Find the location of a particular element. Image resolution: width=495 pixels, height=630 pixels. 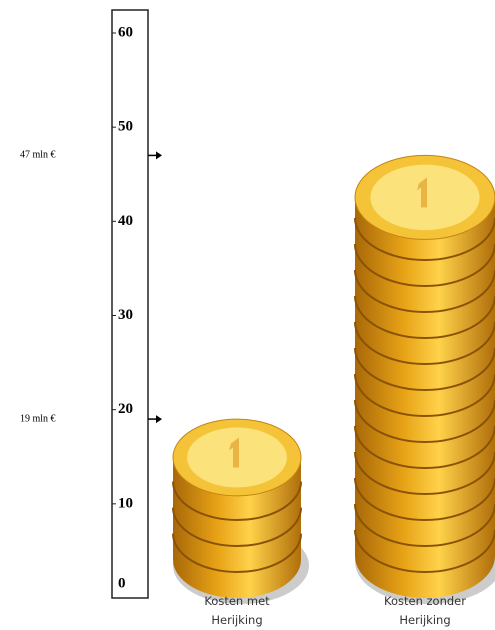

value-label: 47 mln € is located at coordinates (38, 155).